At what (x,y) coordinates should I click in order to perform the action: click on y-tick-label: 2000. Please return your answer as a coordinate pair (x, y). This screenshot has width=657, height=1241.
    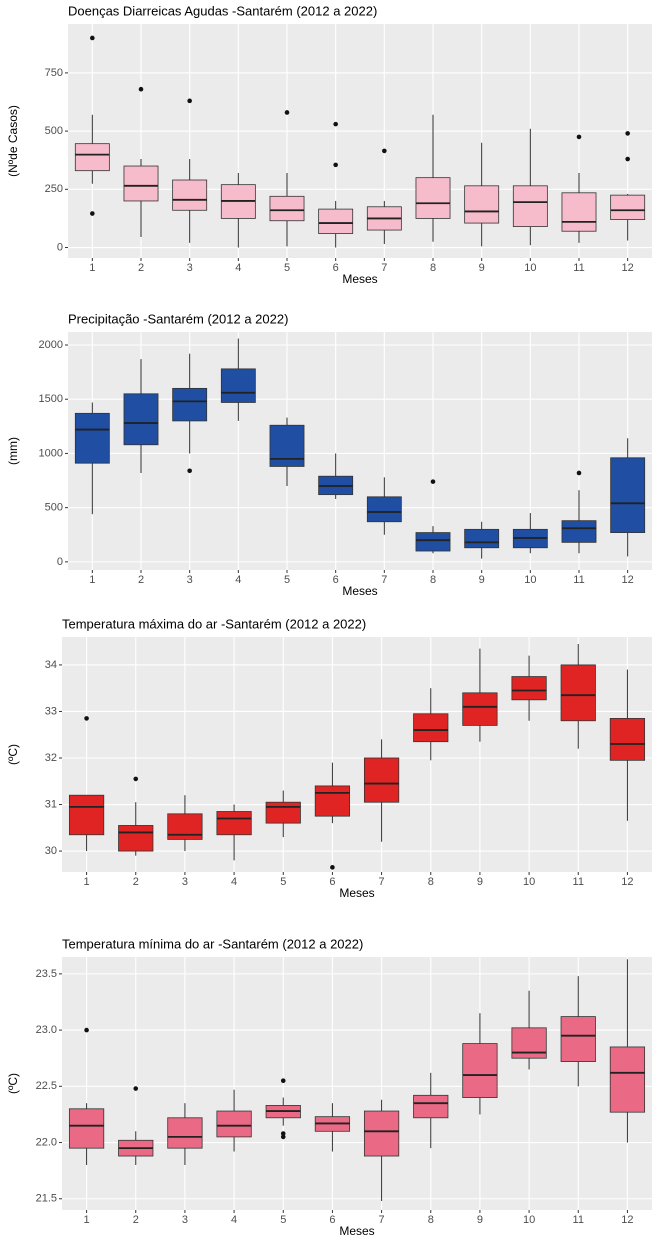
    Looking at the image, I should click on (51, 345).